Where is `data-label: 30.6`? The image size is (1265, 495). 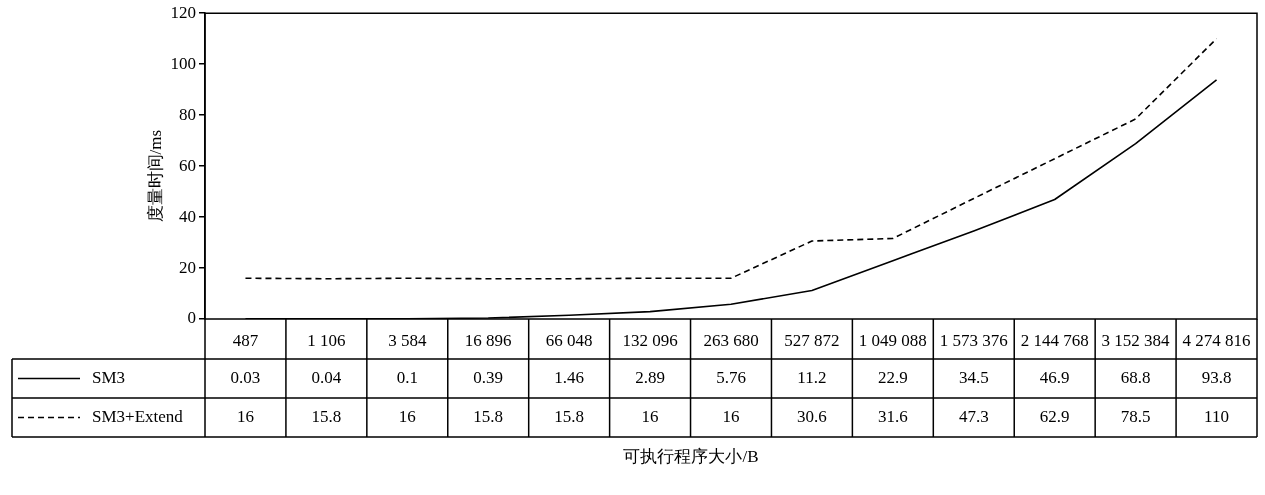
data-label: 30.6 is located at coordinates (812, 416).